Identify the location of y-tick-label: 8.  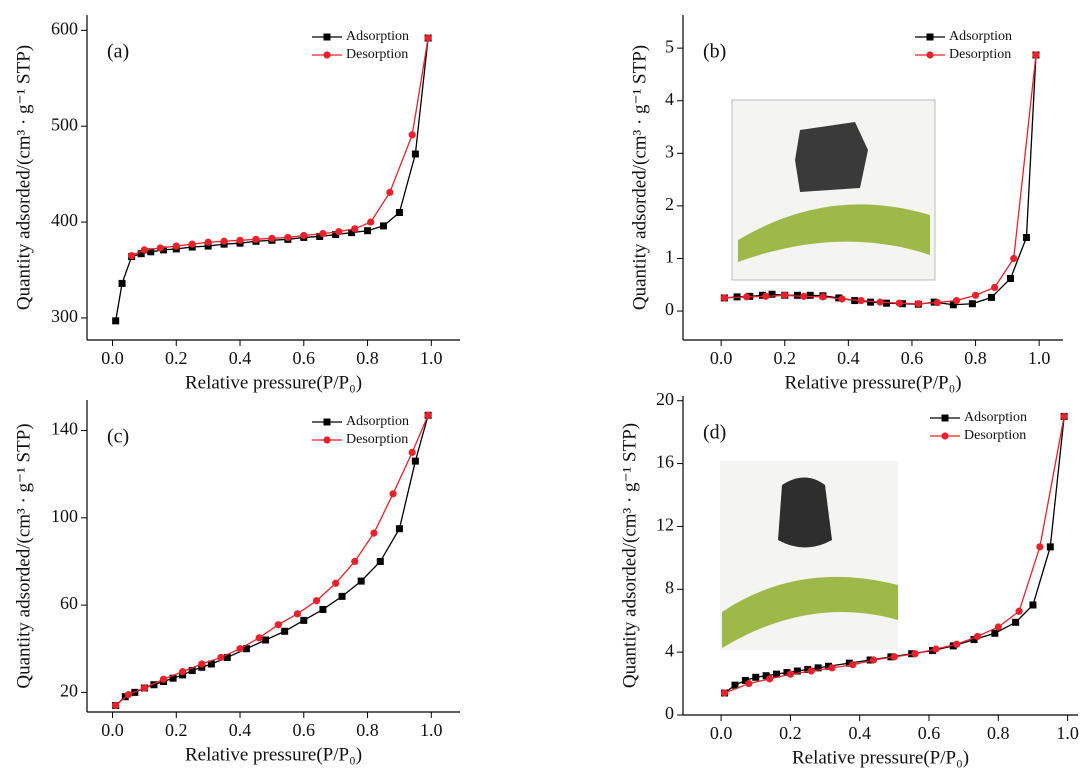
(669, 587).